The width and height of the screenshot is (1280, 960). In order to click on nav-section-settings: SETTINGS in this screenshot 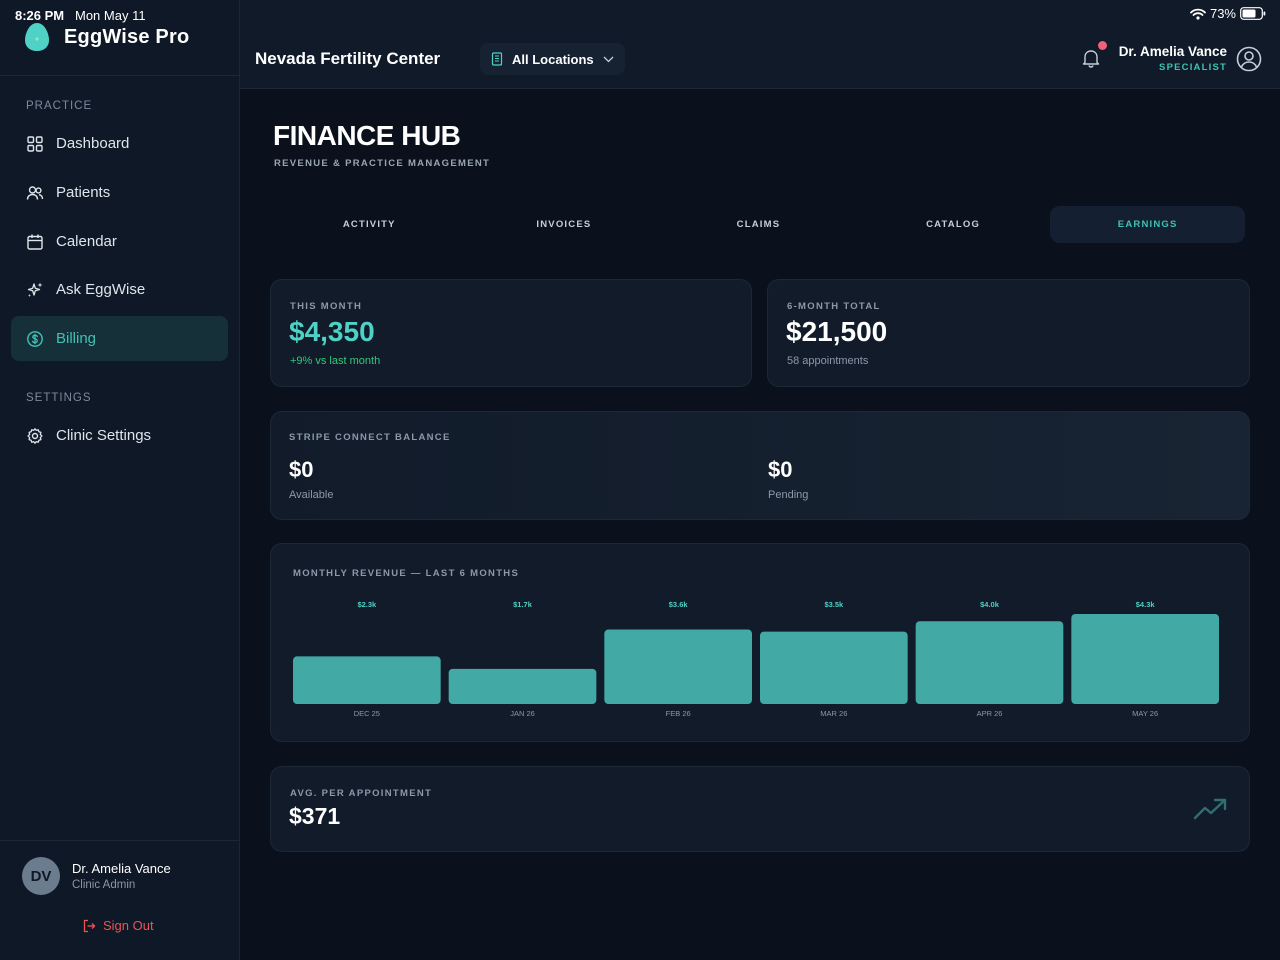, I will do `click(59, 398)`.